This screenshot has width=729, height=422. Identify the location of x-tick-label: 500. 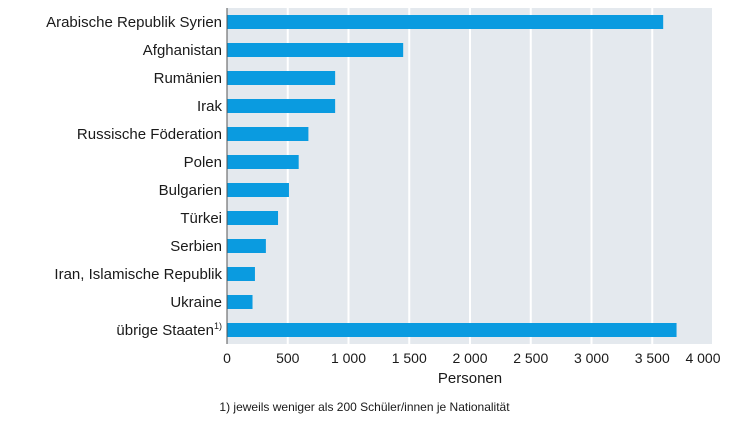
(288, 358).